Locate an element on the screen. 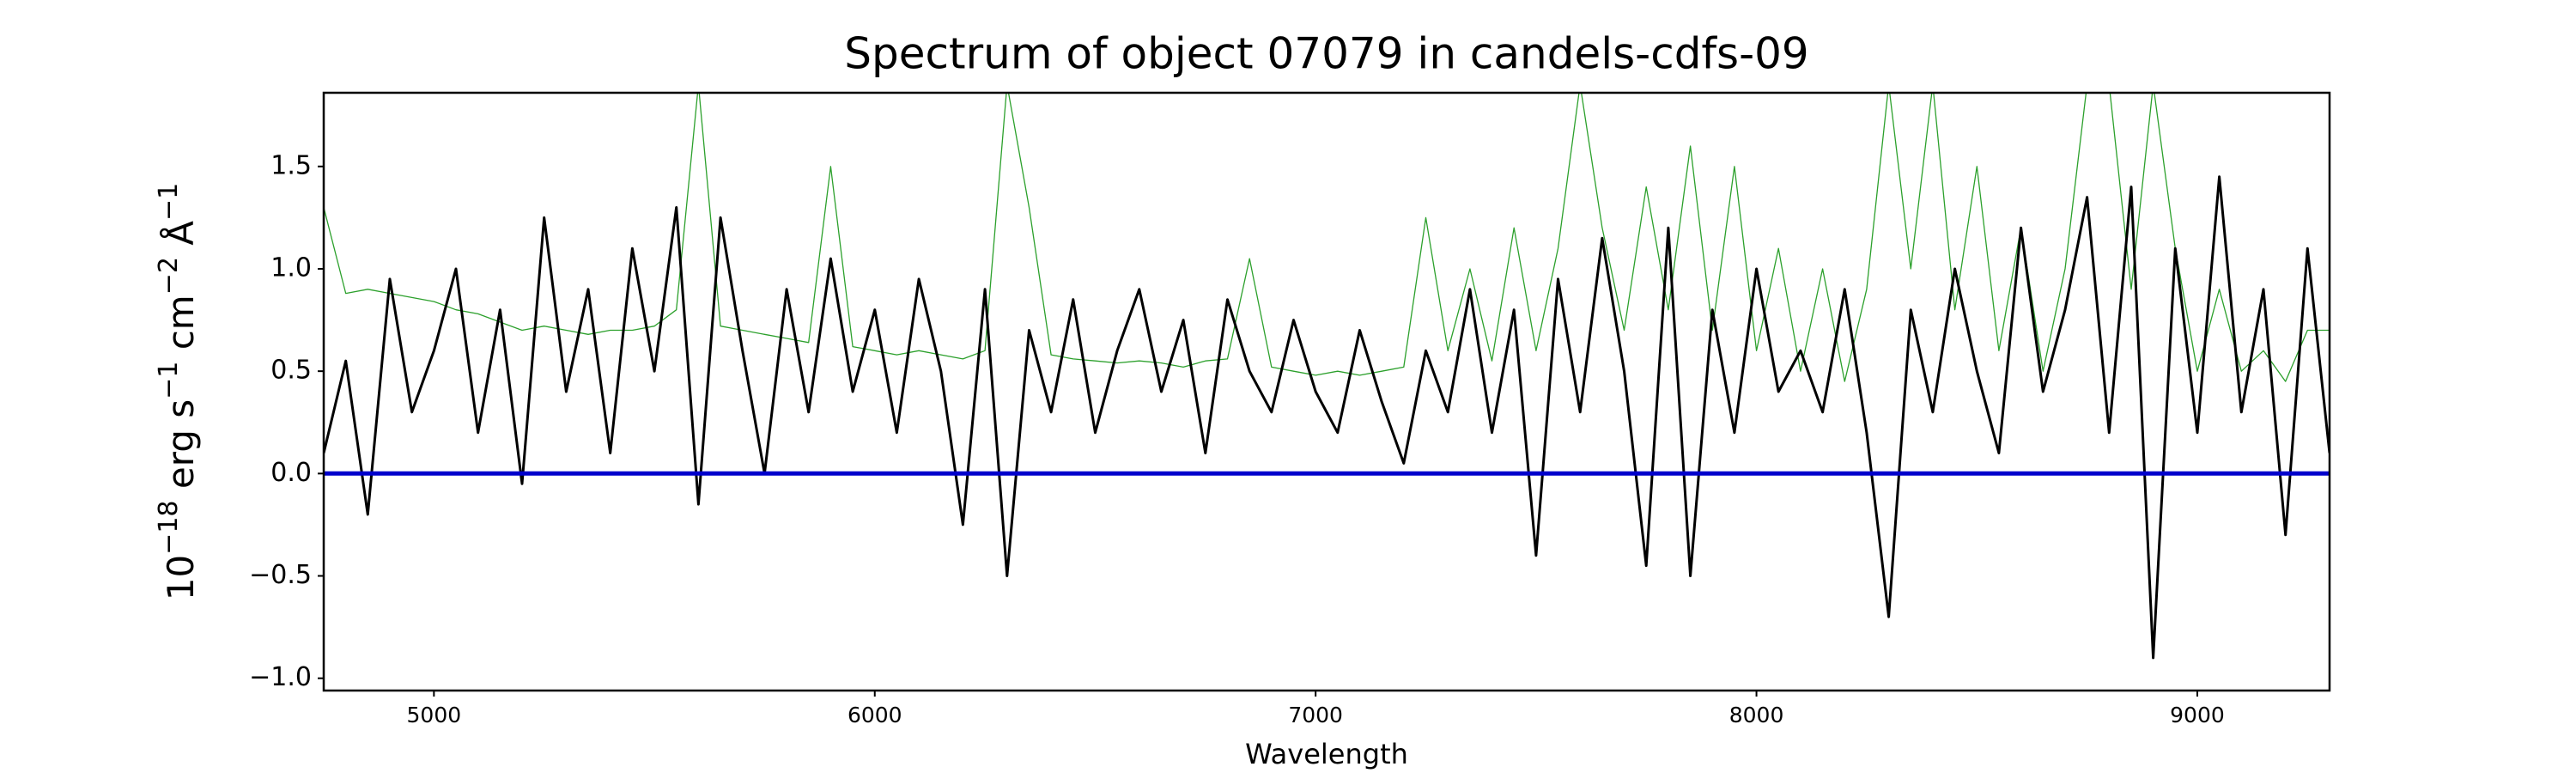 The width and height of the screenshot is (2576, 773). y-tick-label: 0.5 is located at coordinates (291, 371).